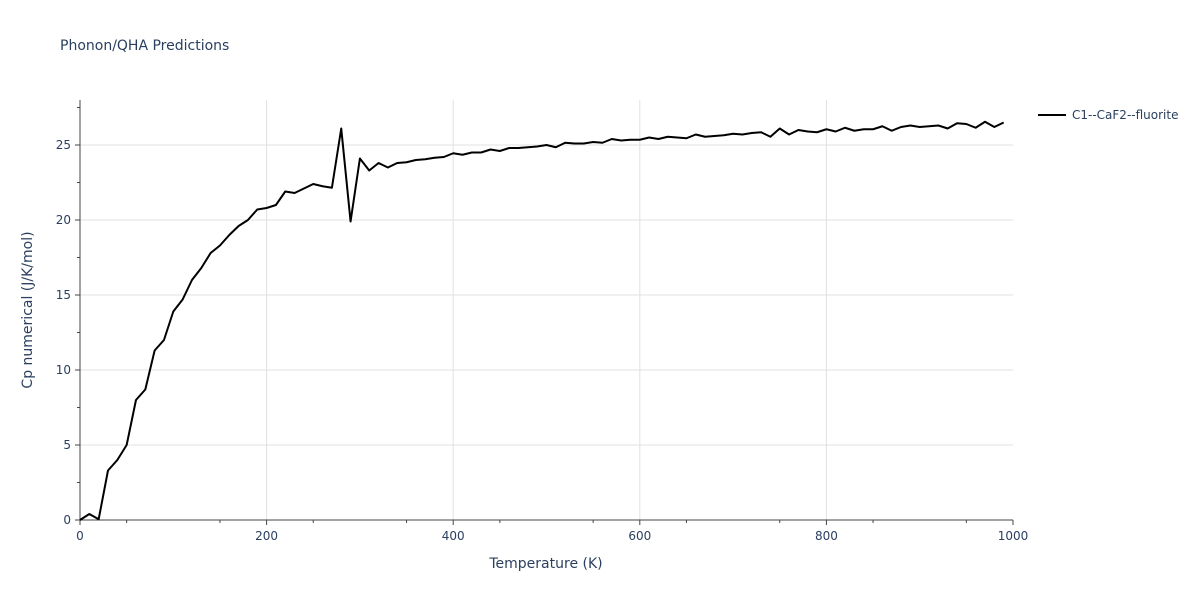  What do you see at coordinates (1125, 115) in the screenshot?
I see `legend-label: C1--CaF2--fluorite` at bounding box center [1125, 115].